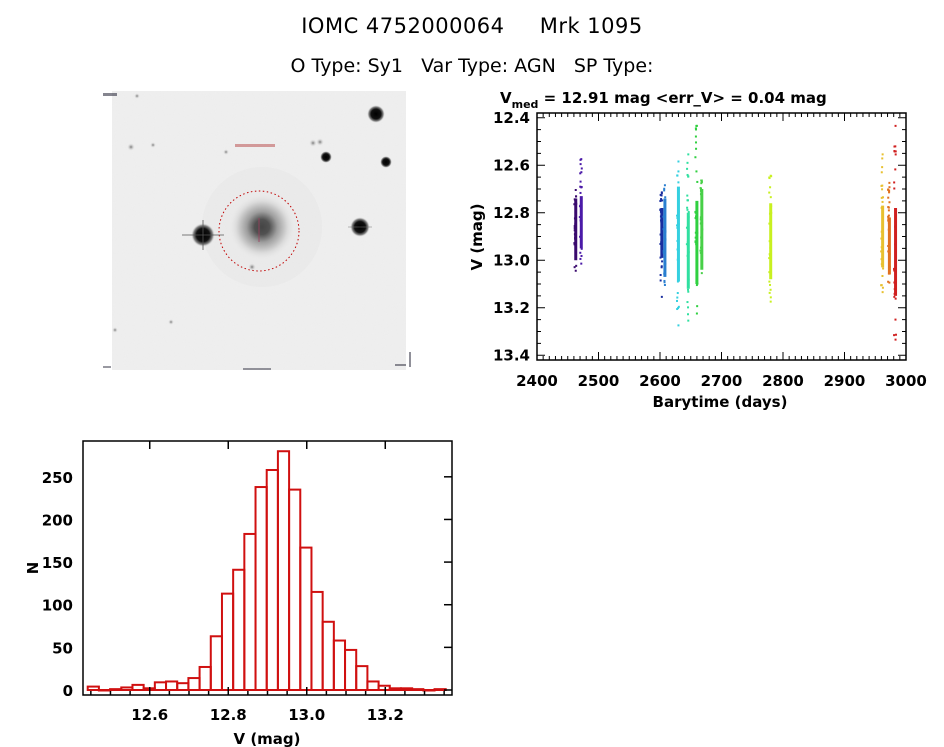  What do you see at coordinates (511, 355) in the screenshot?
I see `y-tick-label: 13.4` at bounding box center [511, 355].